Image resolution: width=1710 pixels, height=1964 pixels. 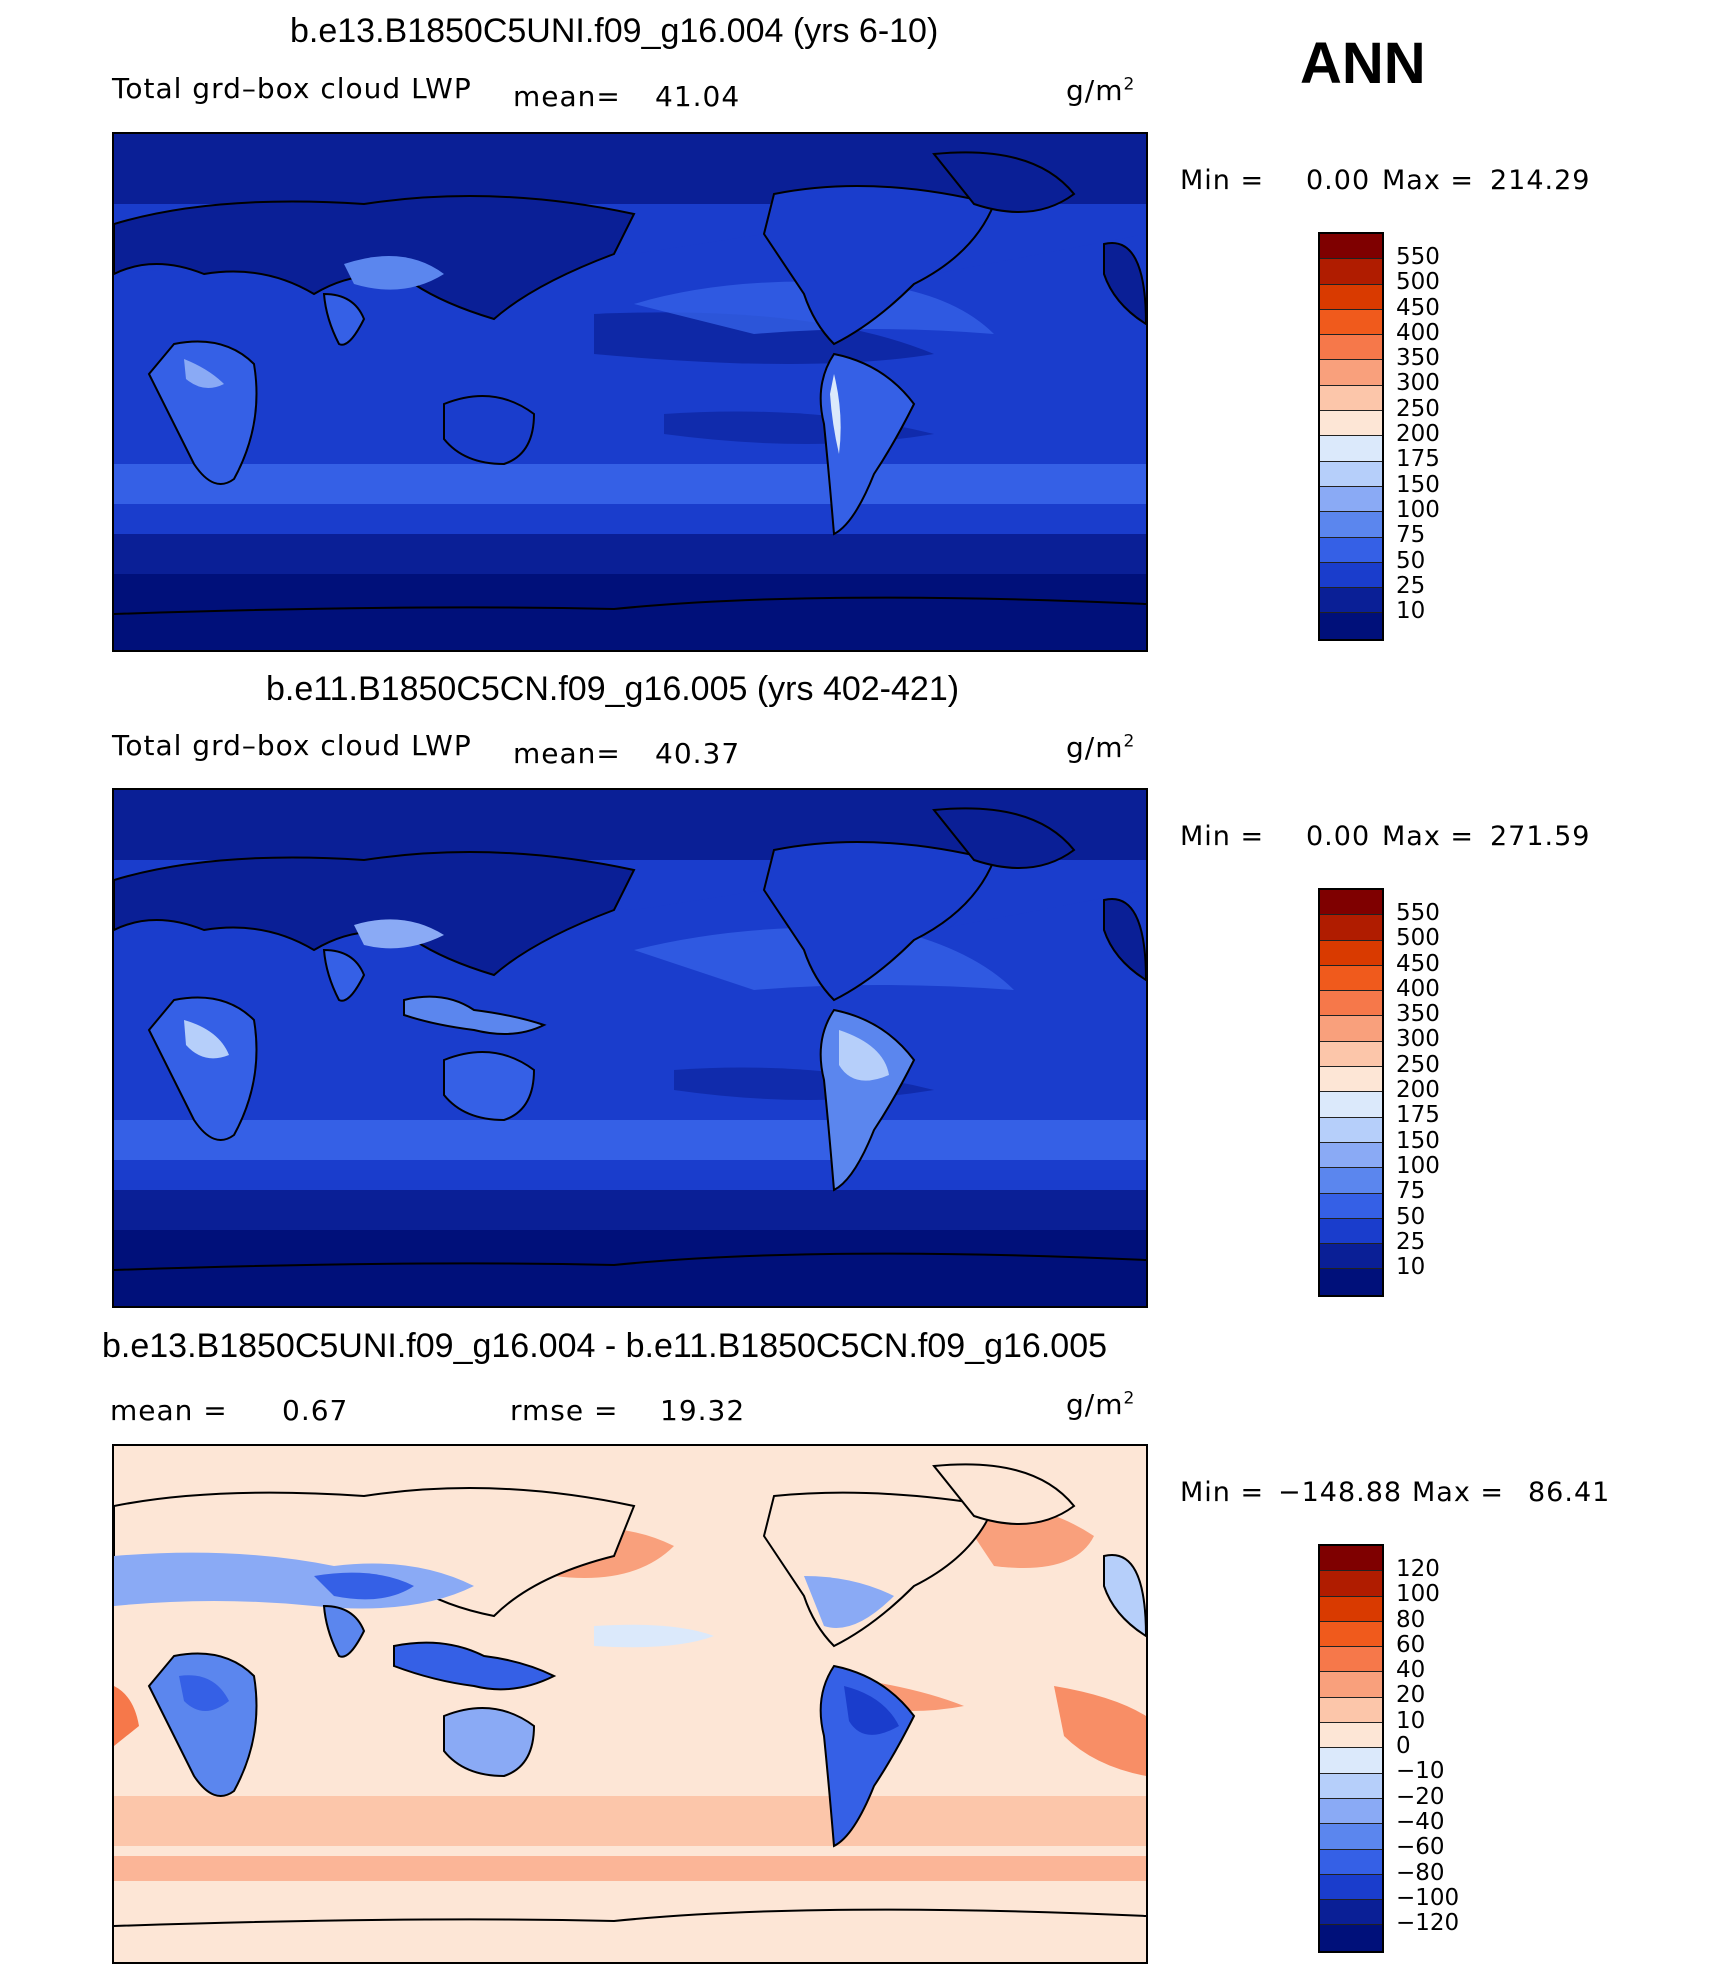 I want to click on colorbar-tick-label: 120, so click(x=1418, y=1569).